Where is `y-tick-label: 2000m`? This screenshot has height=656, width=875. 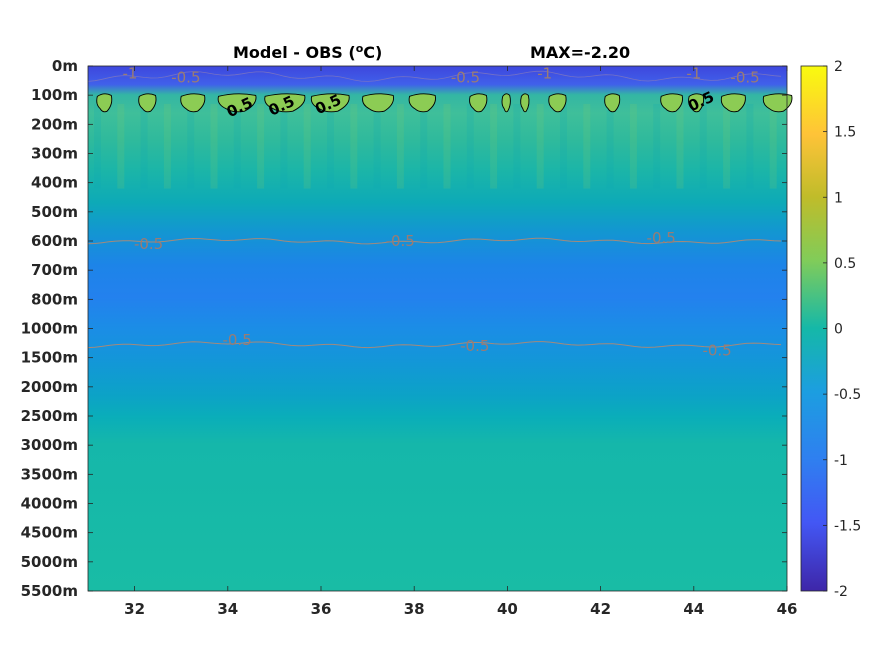 y-tick-label: 2000m is located at coordinates (49, 387).